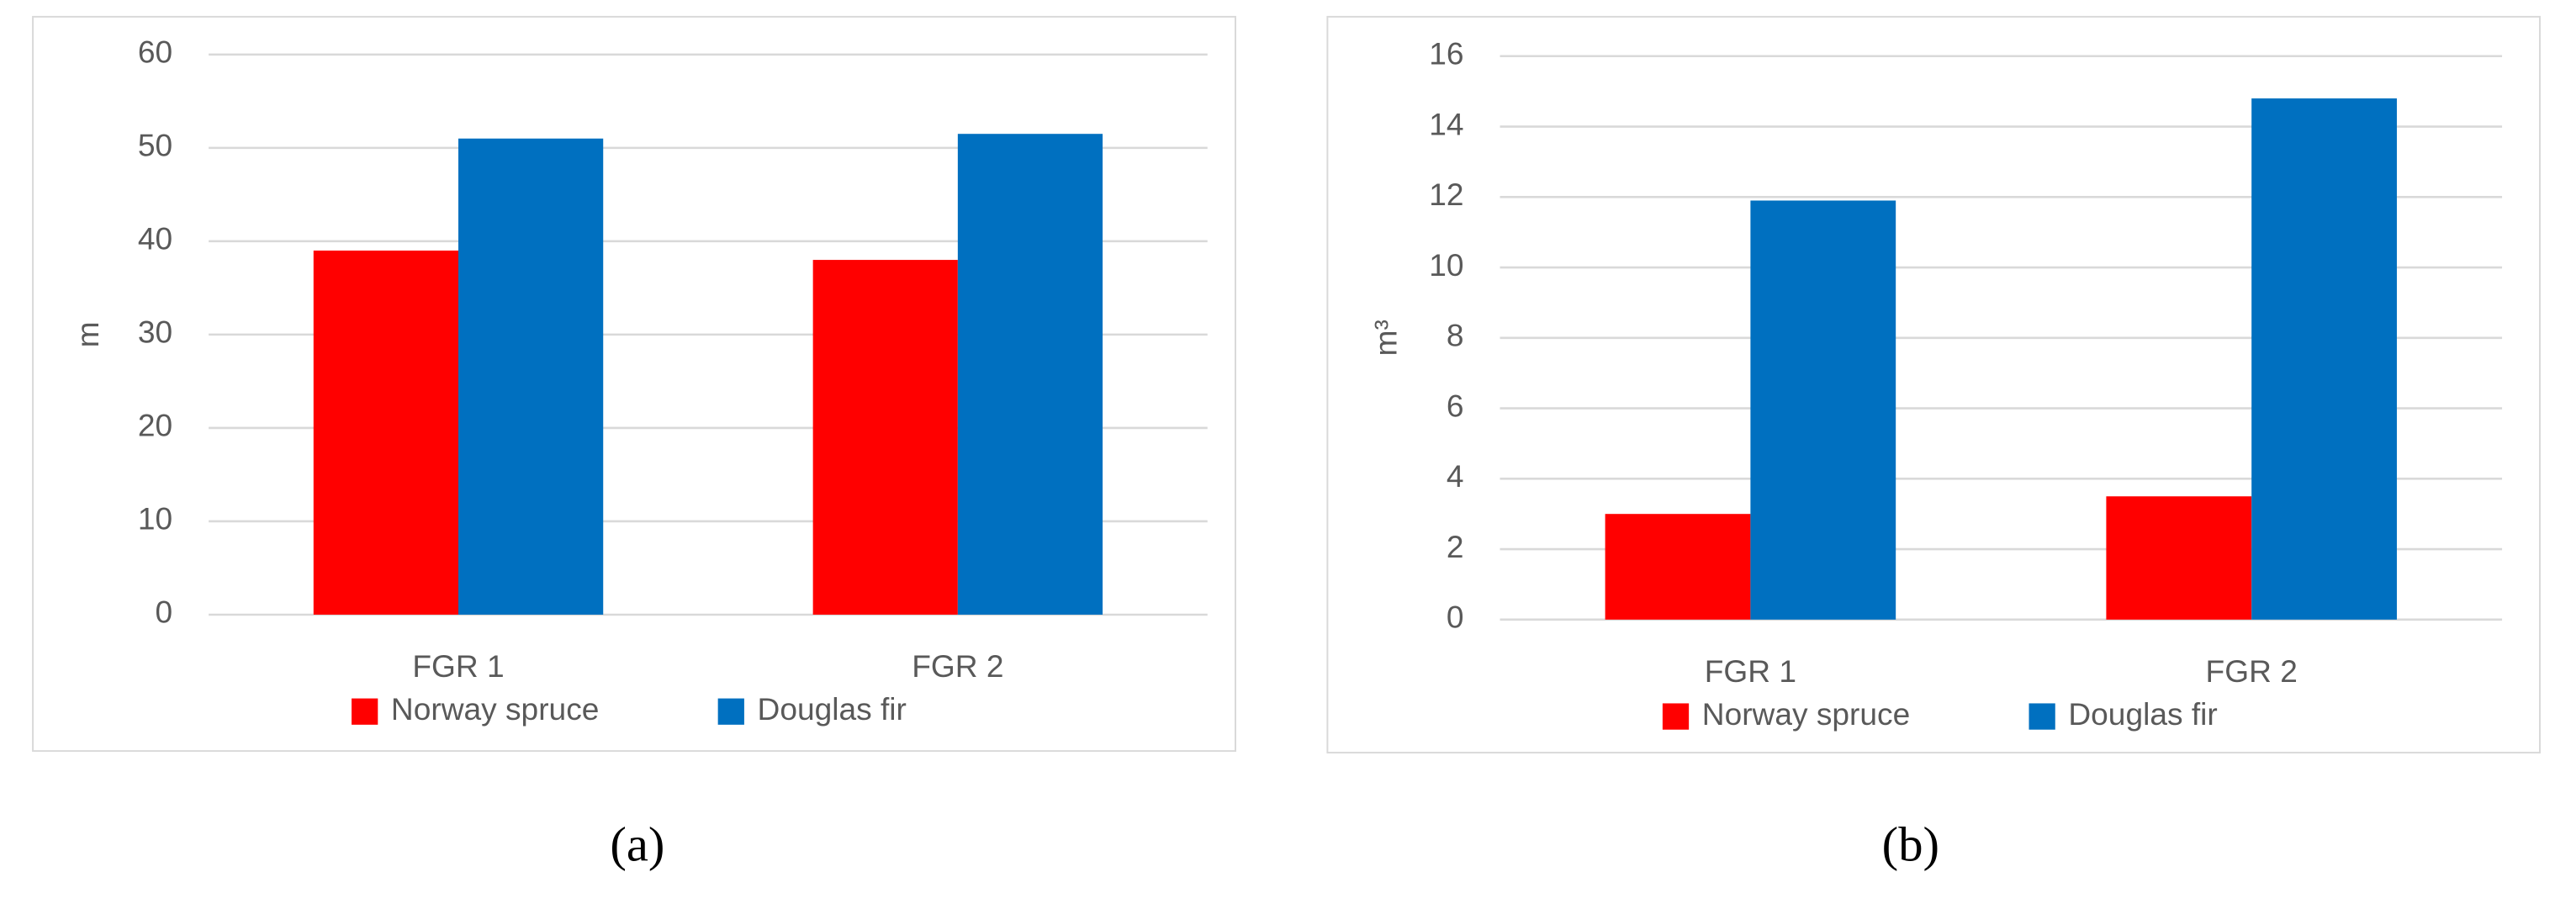 The width and height of the screenshot is (2576, 909). I want to click on y-tick-label: 6, so click(1455, 405).